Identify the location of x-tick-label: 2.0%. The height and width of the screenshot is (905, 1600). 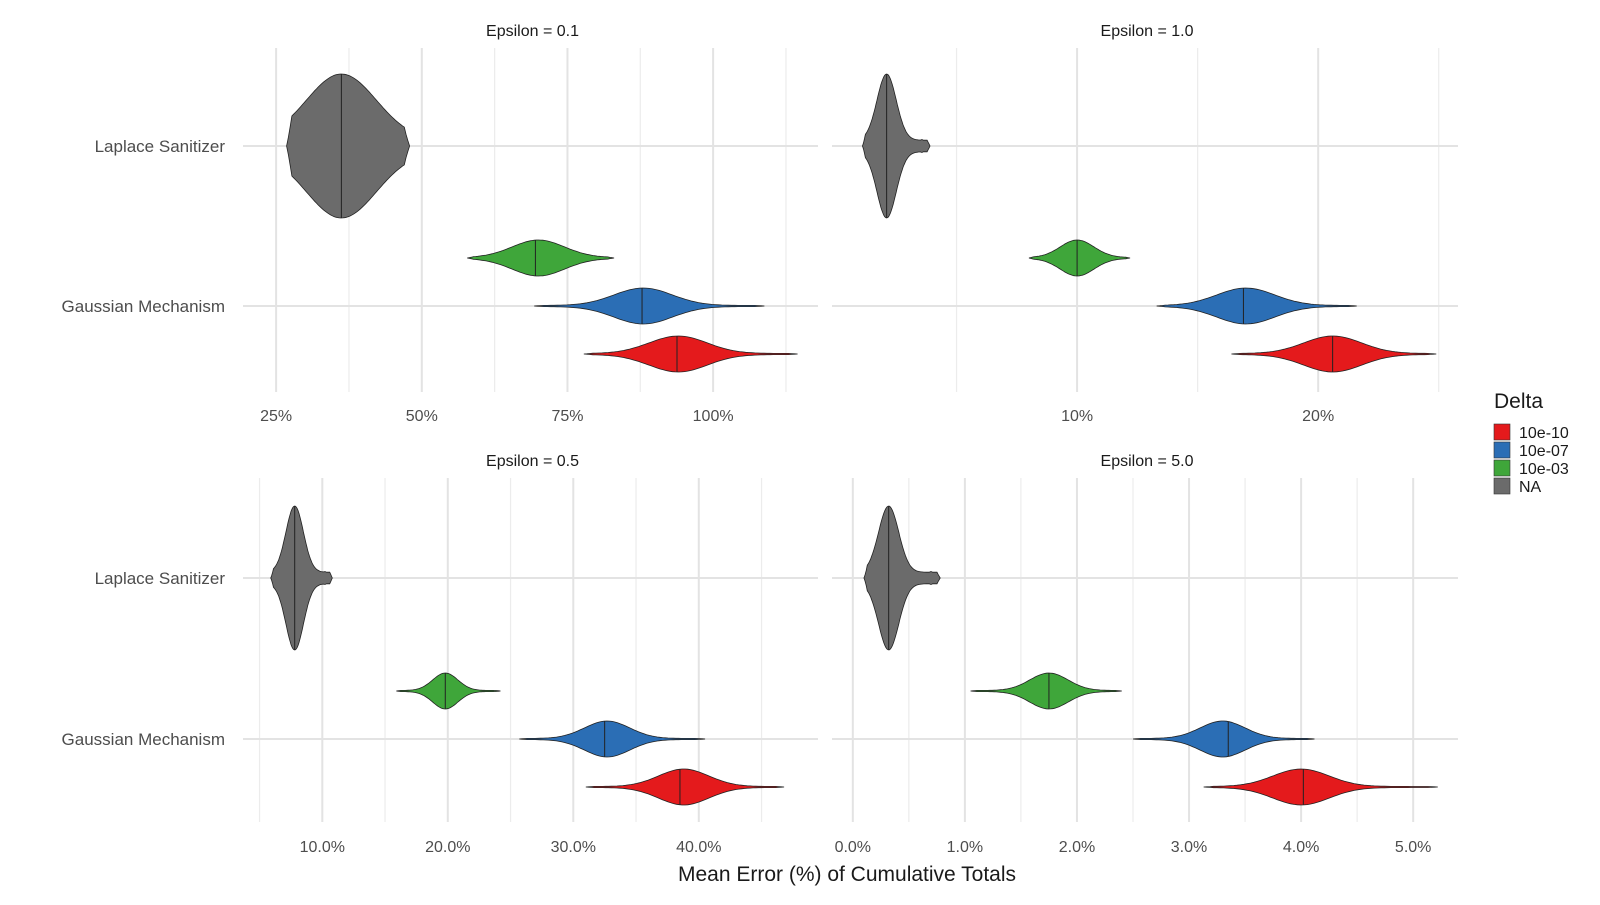
(1077, 847).